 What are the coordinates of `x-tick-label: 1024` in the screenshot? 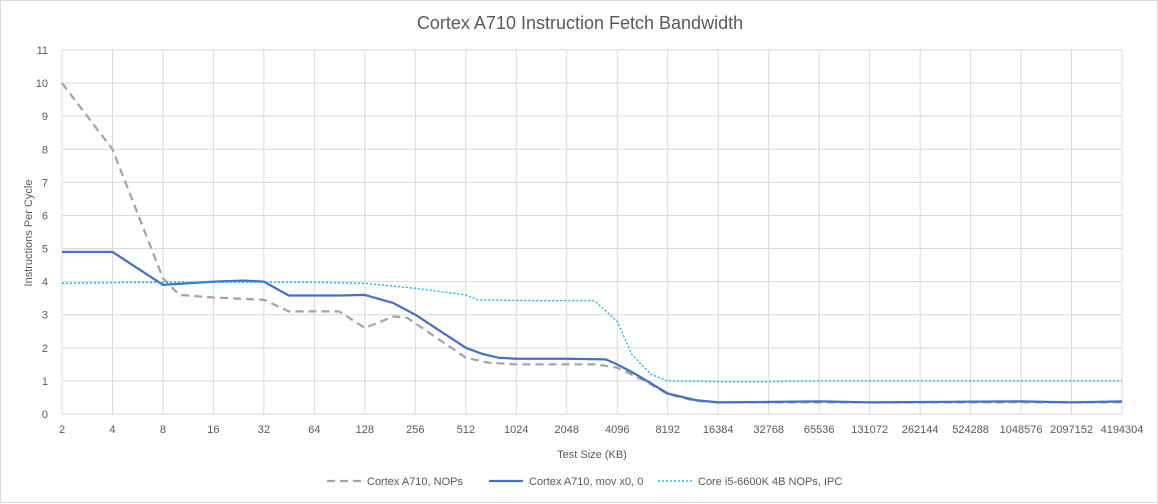 It's located at (516, 430).